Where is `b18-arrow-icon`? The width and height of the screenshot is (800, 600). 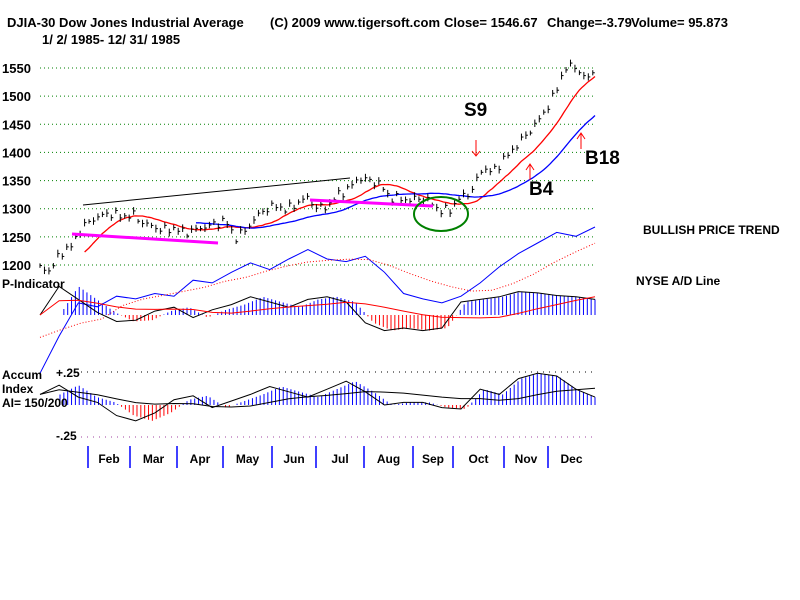 b18-arrow-icon is located at coordinates (581, 140).